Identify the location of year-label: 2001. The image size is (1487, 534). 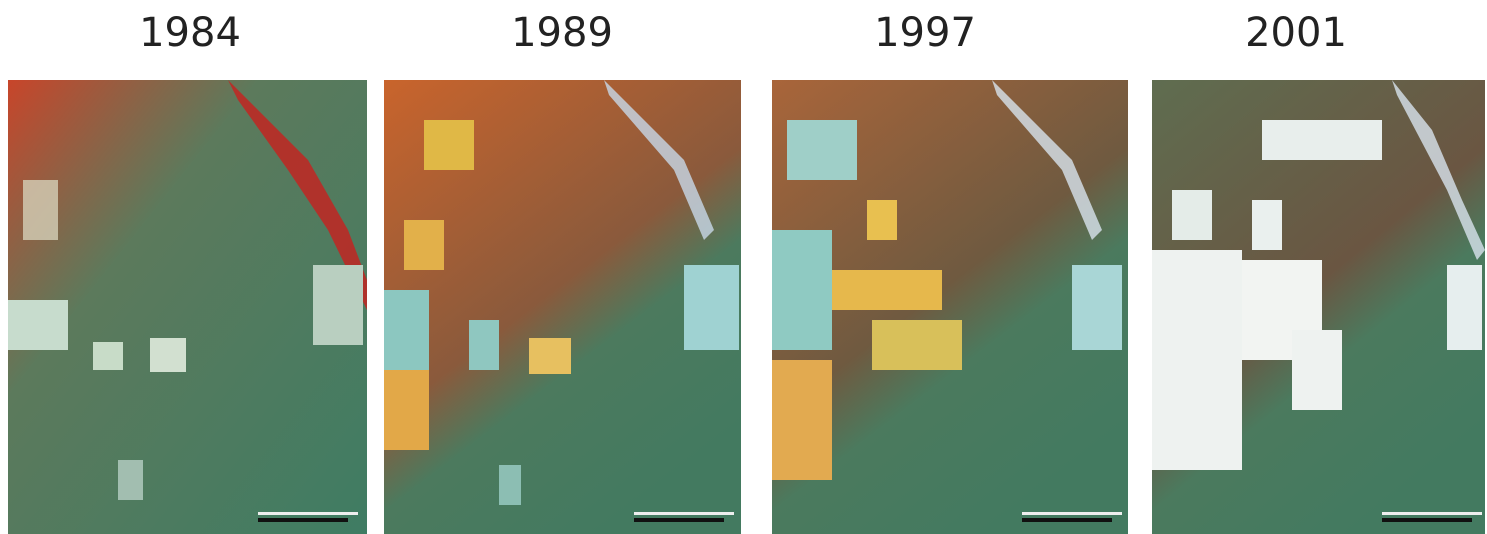
(1296, 33).